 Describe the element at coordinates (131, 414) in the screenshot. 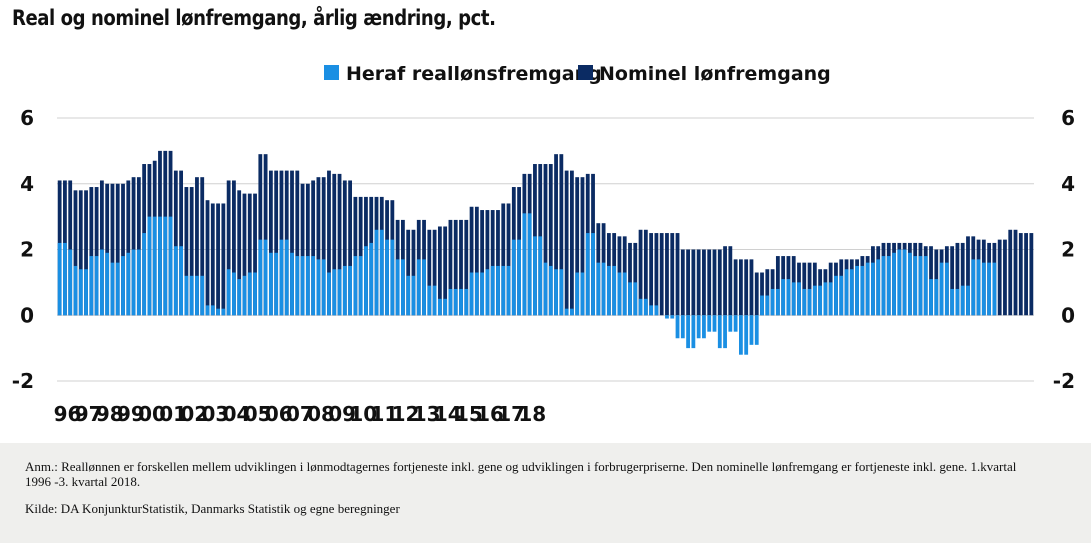

I see `x-tick-label: 99` at that location.